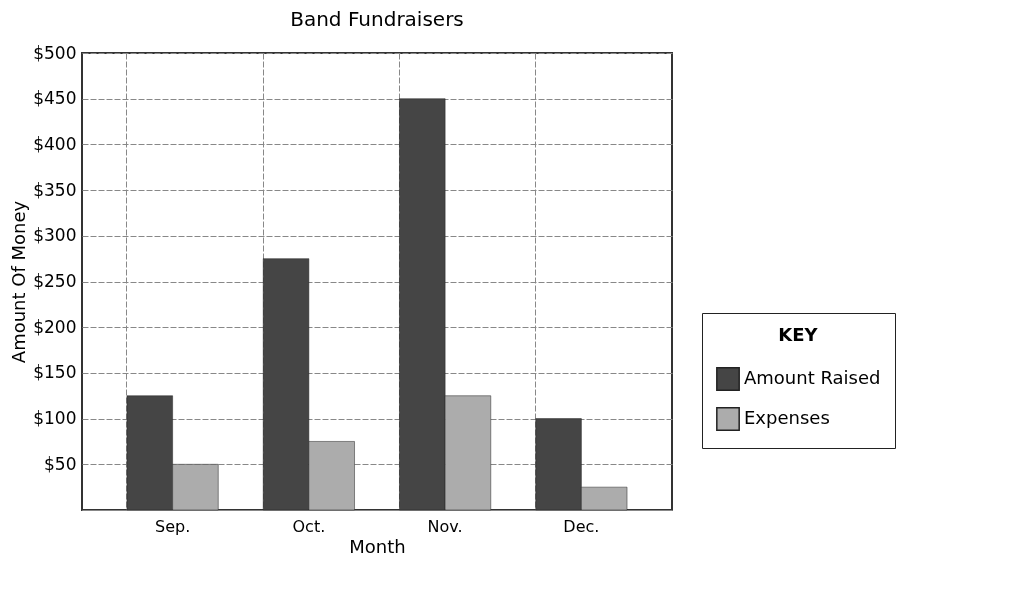 This screenshot has height=596, width=1028. I want to click on legend-label: Expenses, so click(787, 417).